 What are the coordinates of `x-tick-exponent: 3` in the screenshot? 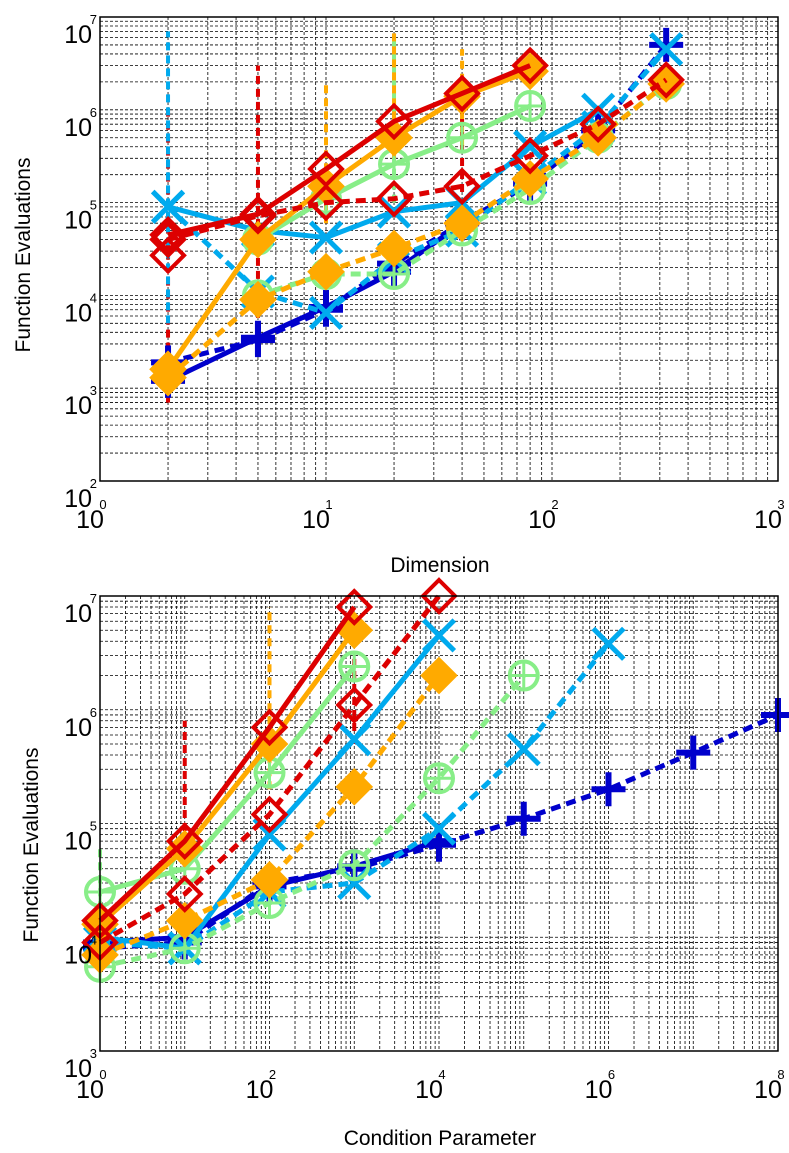 It's located at (780, 504).